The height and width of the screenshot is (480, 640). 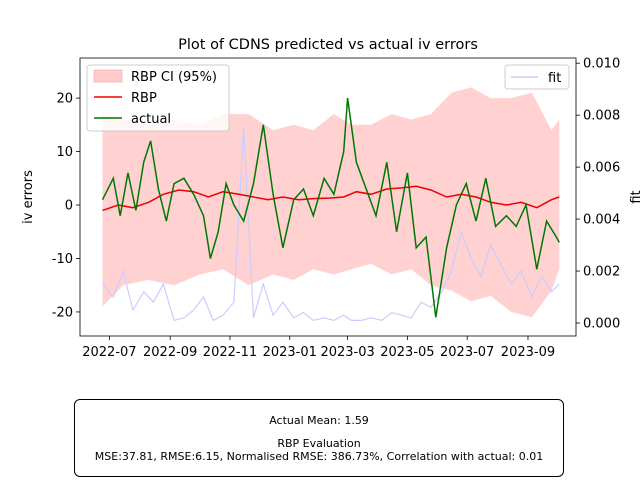 What do you see at coordinates (601, 168) in the screenshot?
I see `y-right-tick-label: 0.006` at bounding box center [601, 168].